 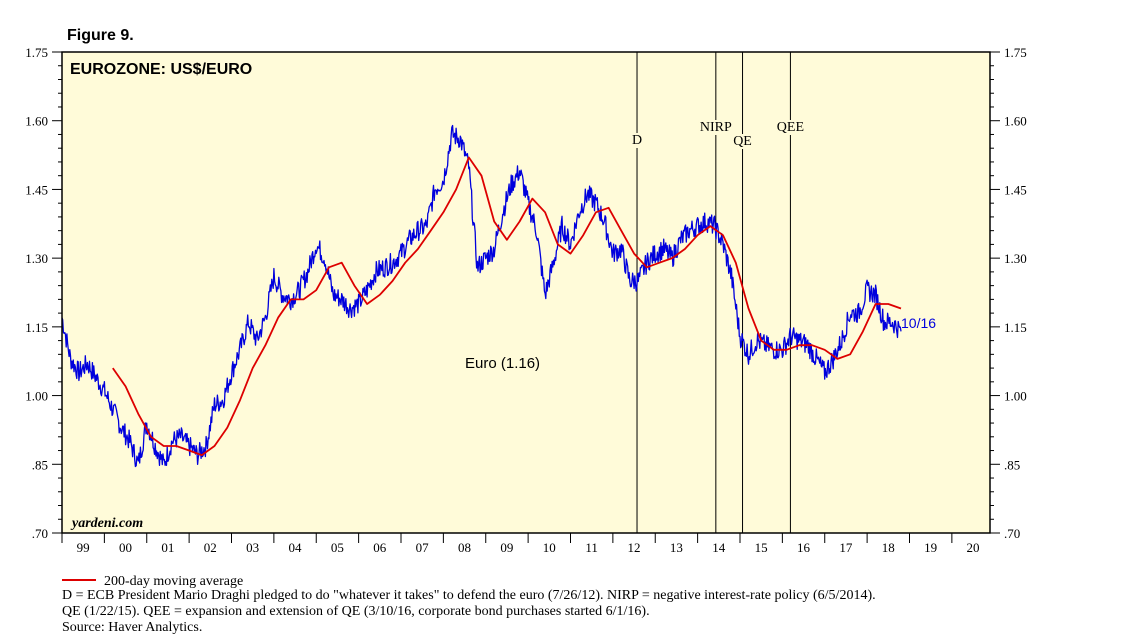 I want to click on legend: 200-day moving average, so click(x=152, y=581).